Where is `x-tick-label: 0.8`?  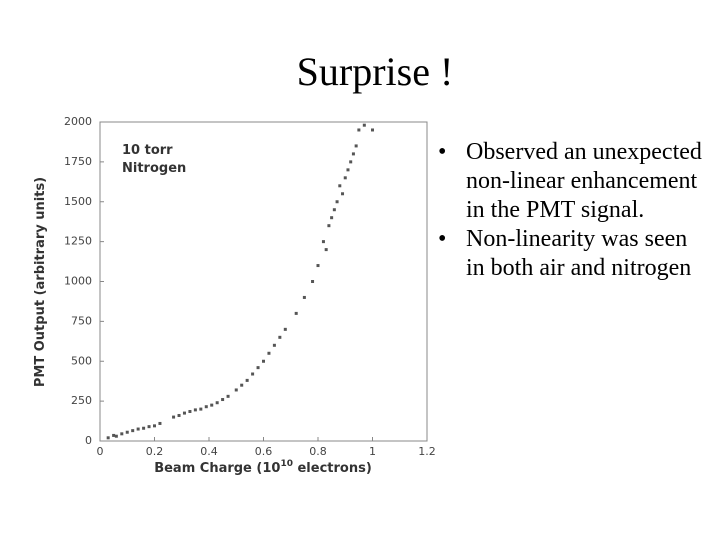 x-tick-label: 0.8 is located at coordinates (318, 451).